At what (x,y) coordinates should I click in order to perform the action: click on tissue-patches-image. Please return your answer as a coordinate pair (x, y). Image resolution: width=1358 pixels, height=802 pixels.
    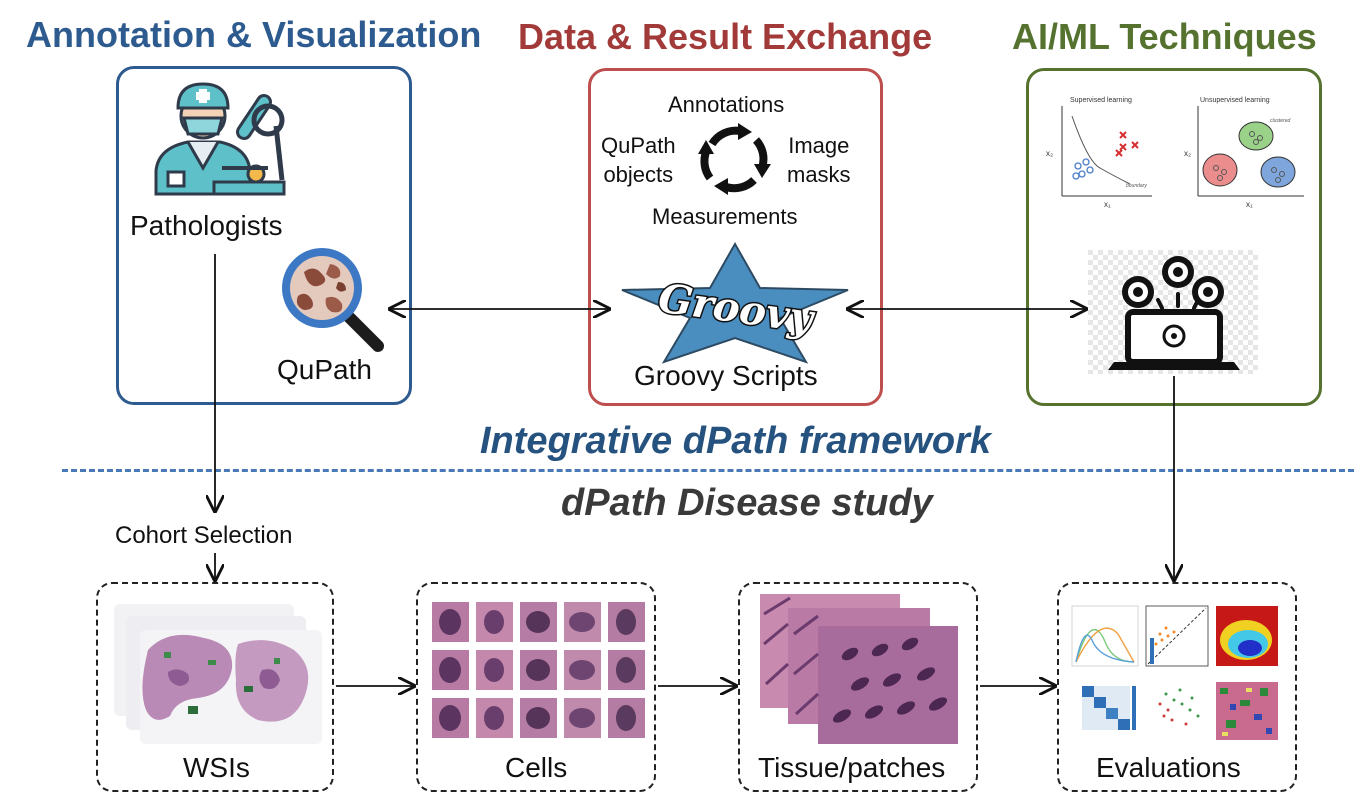
    Looking at the image, I should click on (859, 669).